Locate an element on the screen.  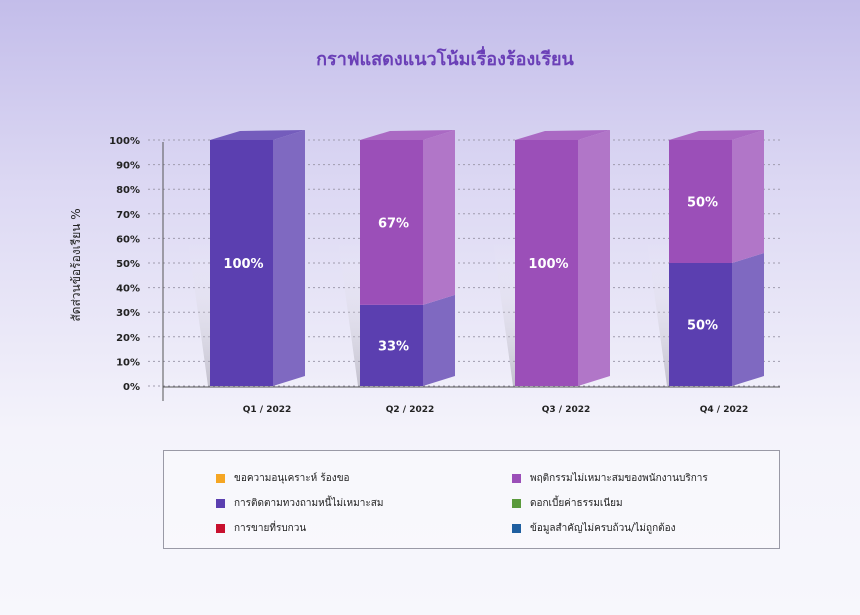
x-tick-label: Q3 / 2022 is located at coordinates (566, 410).